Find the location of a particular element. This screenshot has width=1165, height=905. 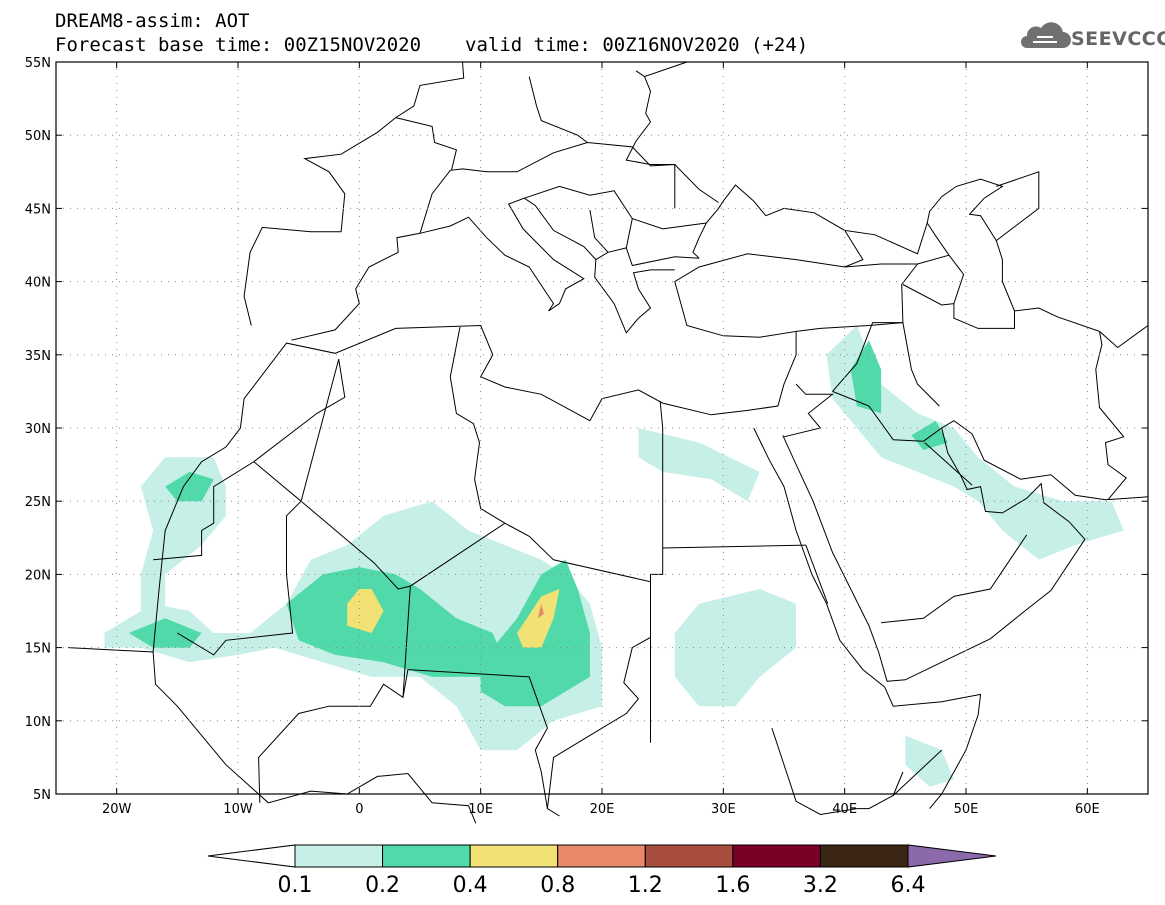

aot-field-western-sahara is located at coordinates (189, 486).